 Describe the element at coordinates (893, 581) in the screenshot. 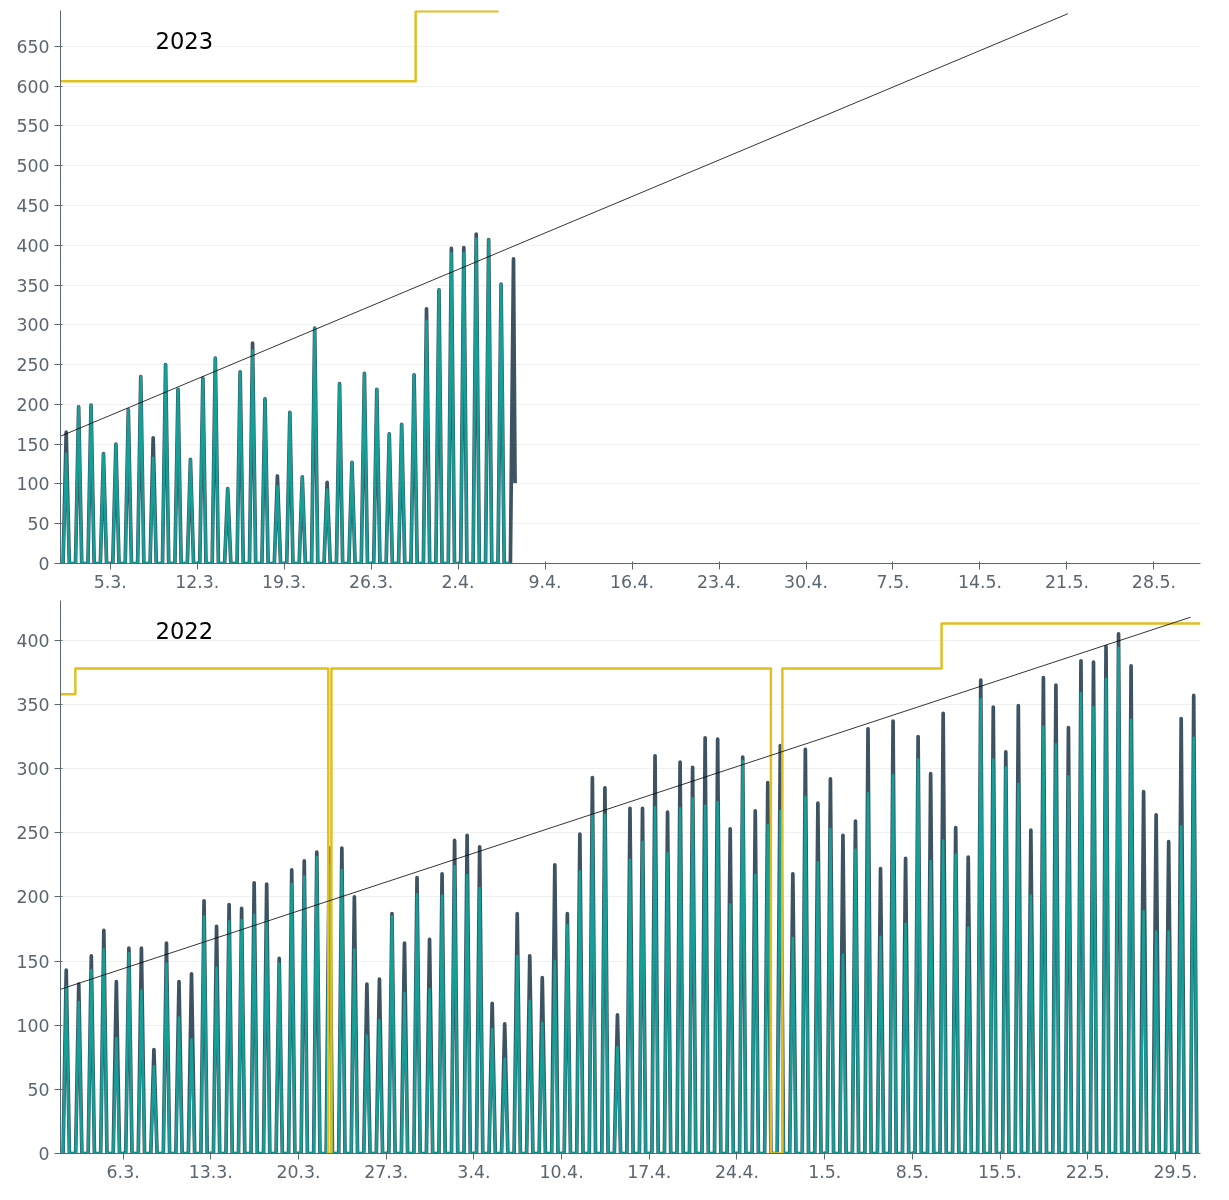

I see `x-tick-label: 7.5.` at that location.